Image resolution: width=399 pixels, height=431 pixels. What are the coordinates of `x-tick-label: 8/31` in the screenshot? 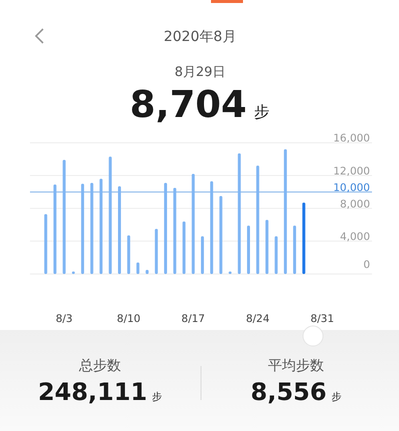 It's located at (322, 319).